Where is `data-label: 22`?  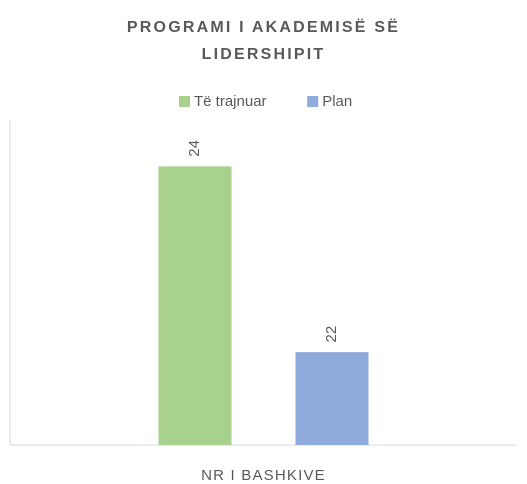 data-label: 22 is located at coordinates (331, 334).